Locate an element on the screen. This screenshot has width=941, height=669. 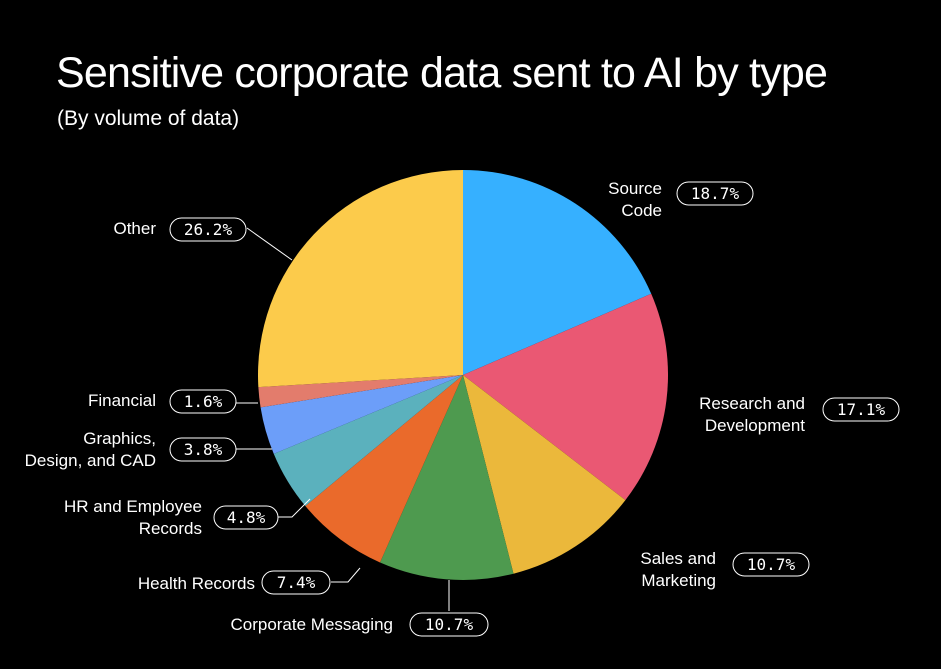
value-pill-financial is located at coordinates (203, 401).